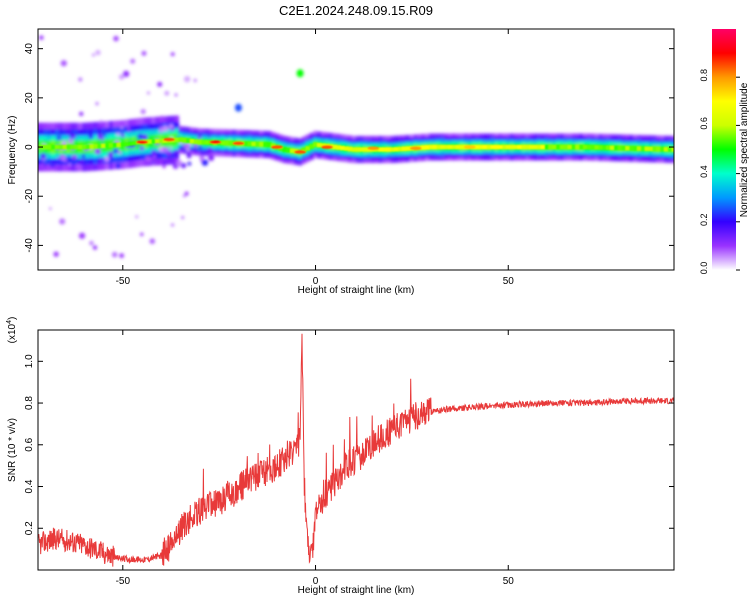 Image resolution: width=750 pixels, height=600 pixels. I want to click on snr-ylabel: SNR (10 * v/v), so click(12, 450).